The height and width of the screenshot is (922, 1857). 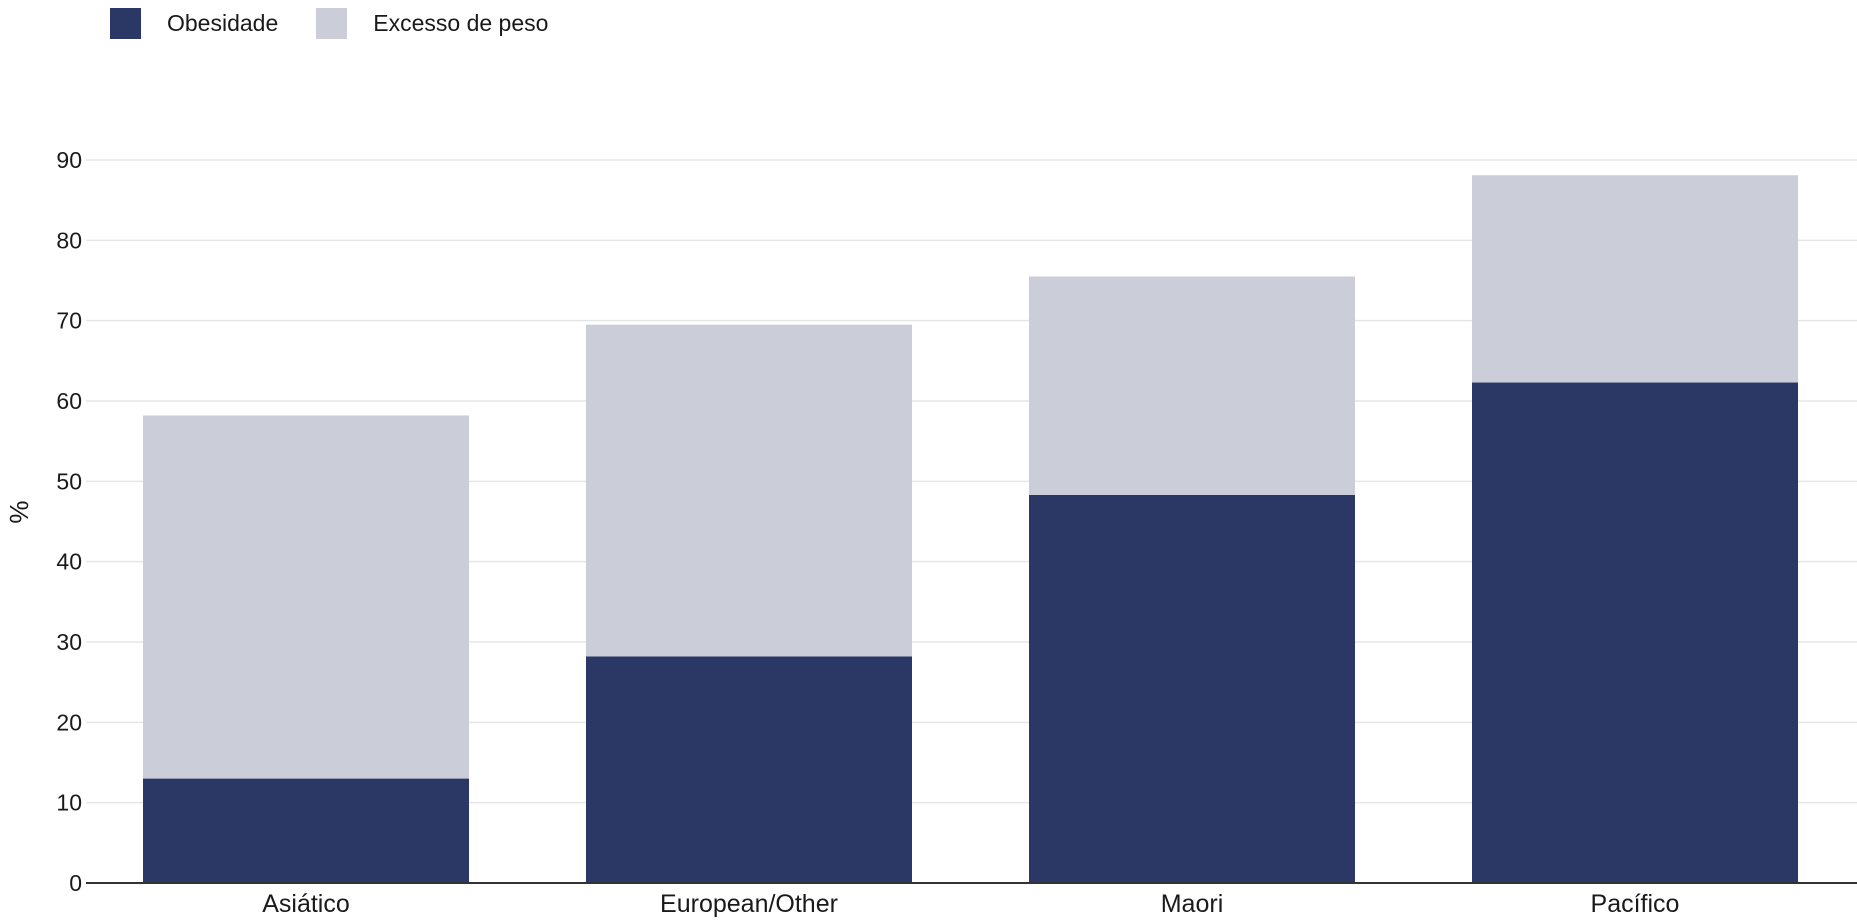 I want to click on y-axis-ticks: 0 10 20 30 40 50 60 70 80 90, so click(x=69, y=521).